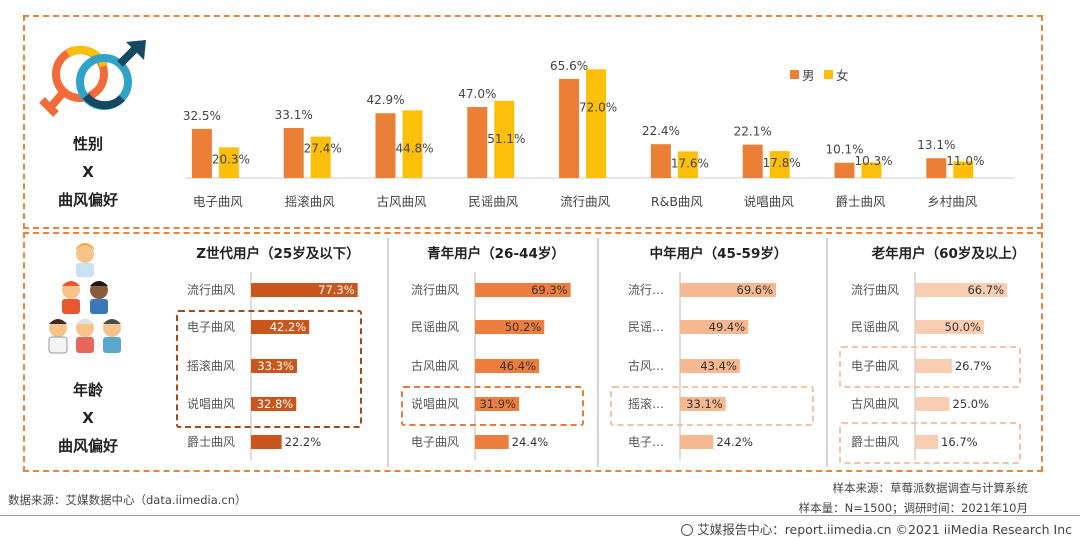 This screenshot has width=1080, height=538. What do you see at coordinates (965, 161) in the screenshot?
I see `gender-value-label-female-8: 11.0%` at bounding box center [965, 161].